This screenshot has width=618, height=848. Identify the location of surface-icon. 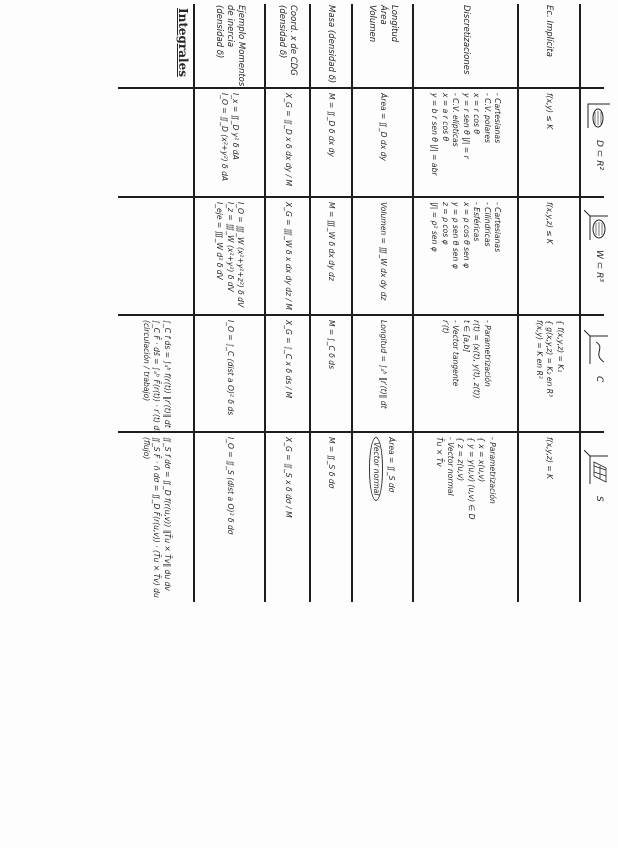
(596, 467).